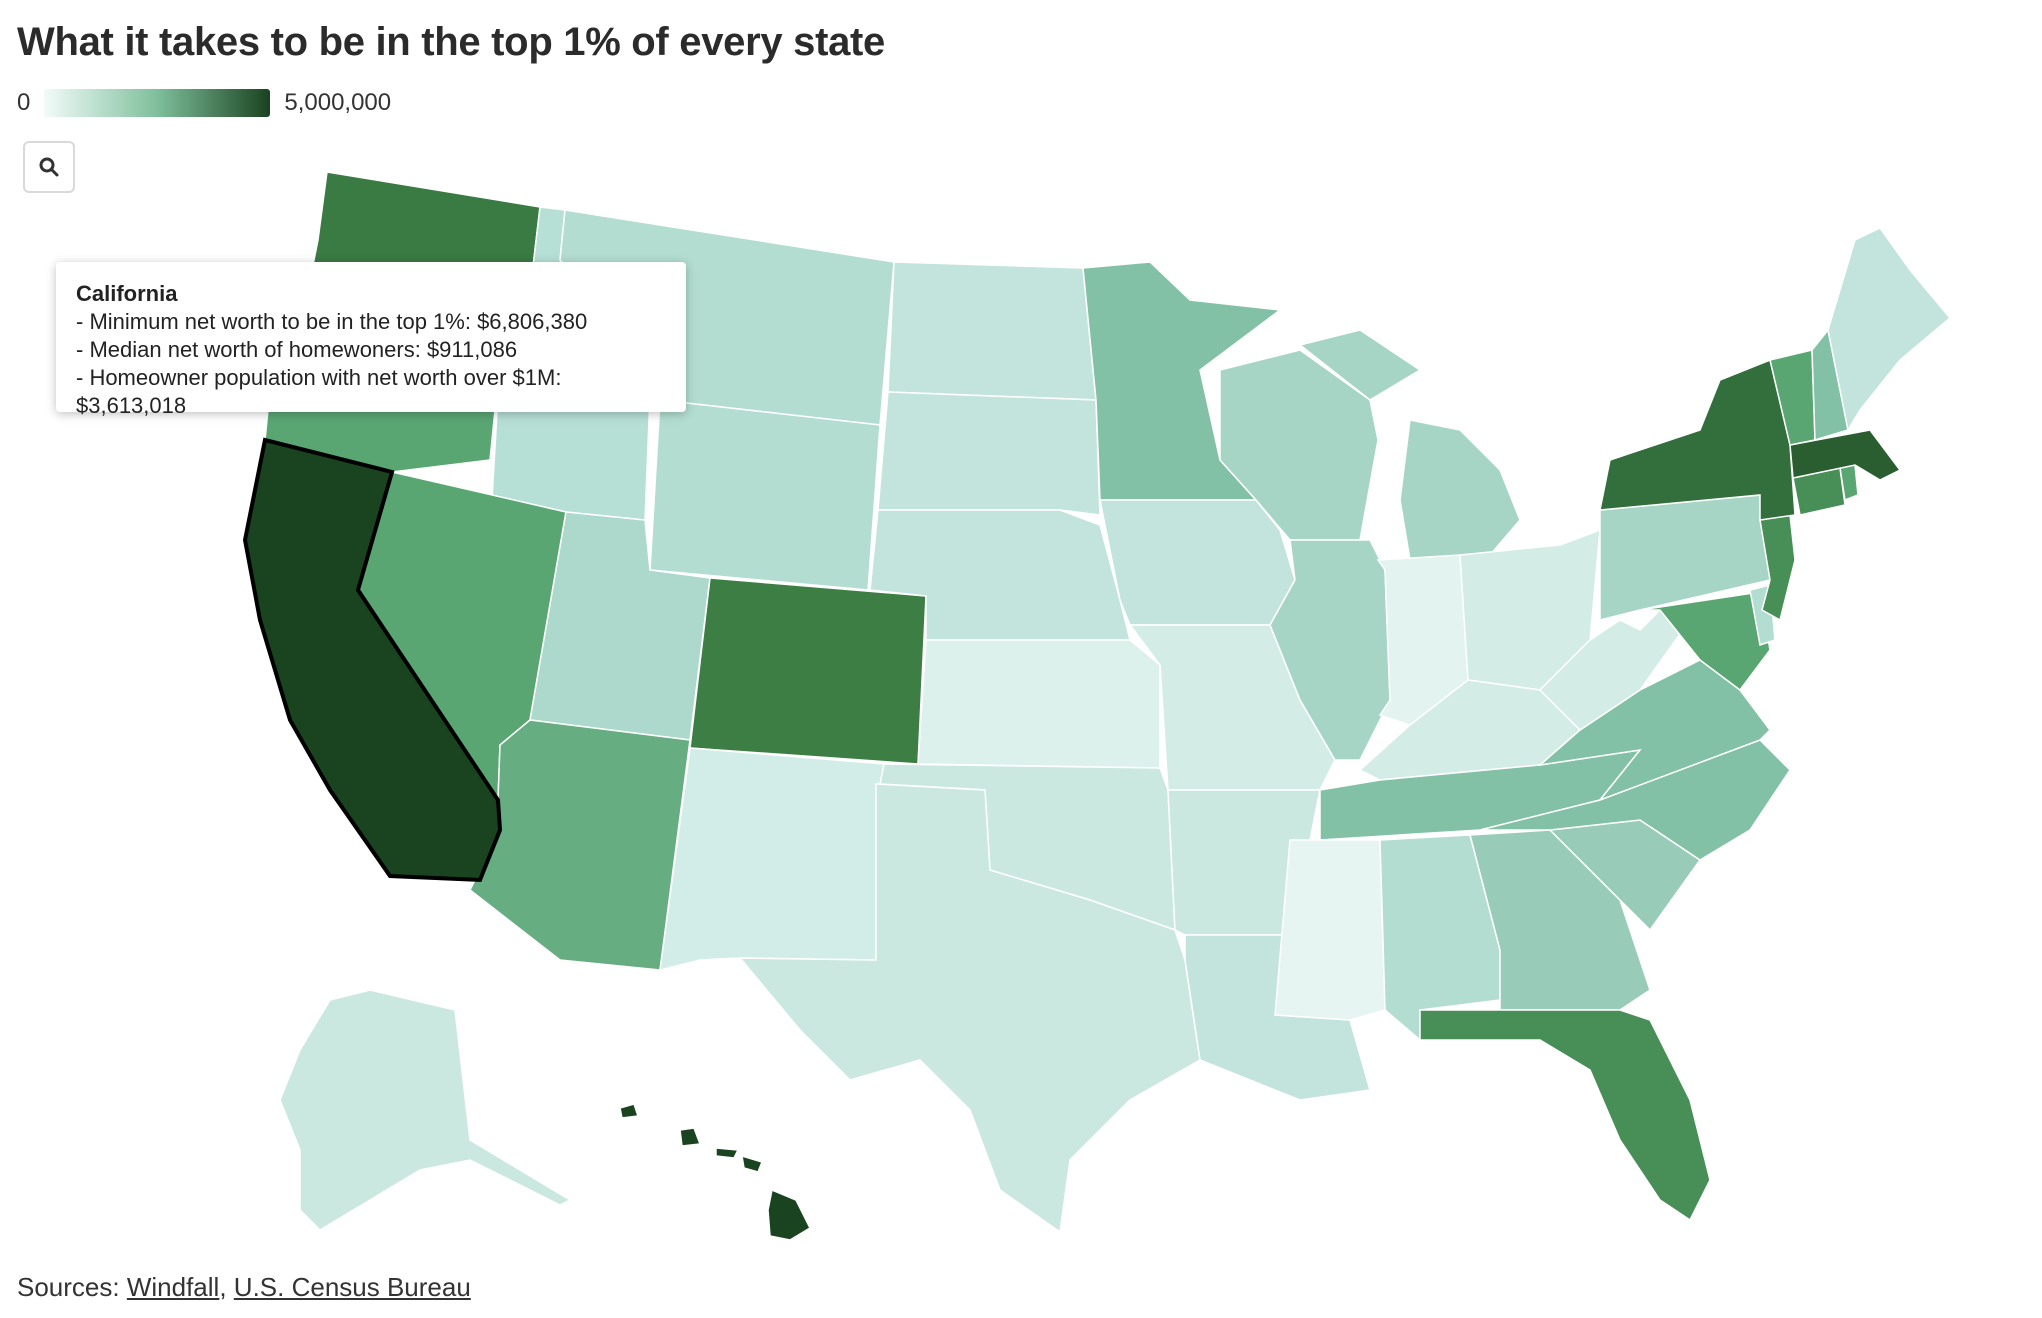 The width and height of the screenshot is (2042, 1318). I want to click on state-north-dakota, so click(992, 331).